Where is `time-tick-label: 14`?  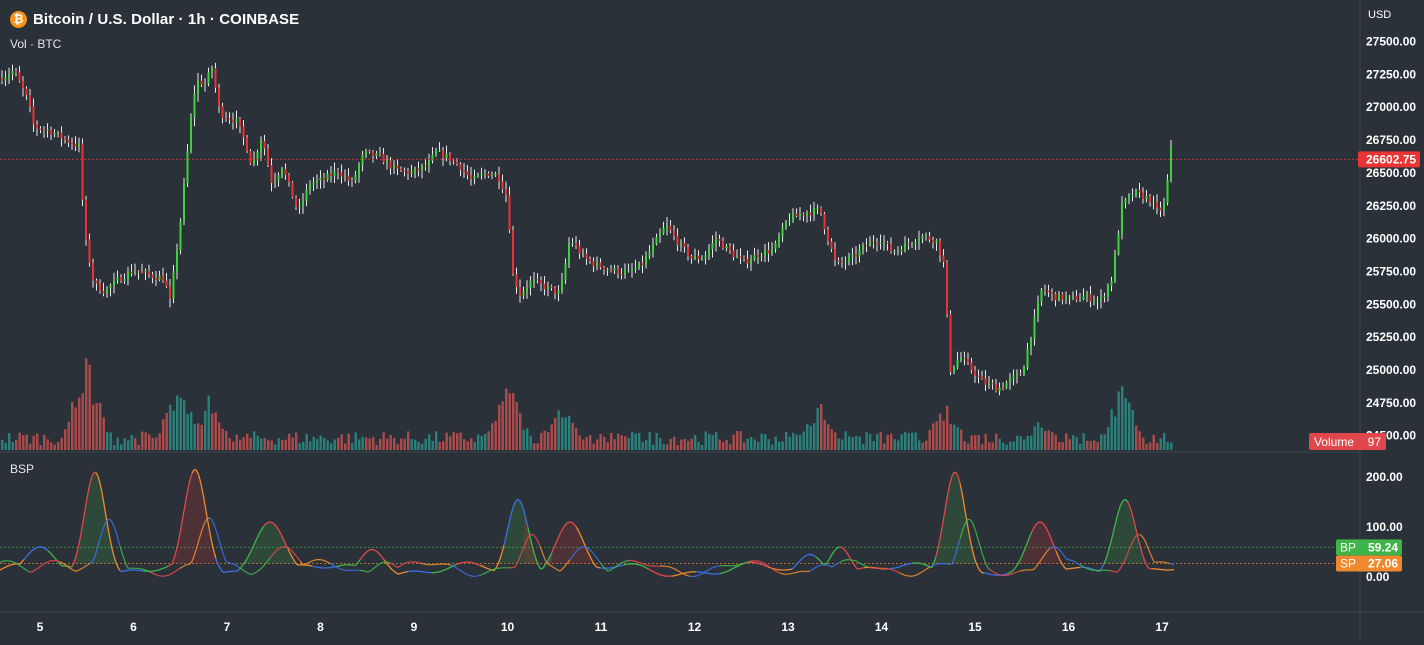
time-tick-label: 14 is located at coordinates (882, 627).